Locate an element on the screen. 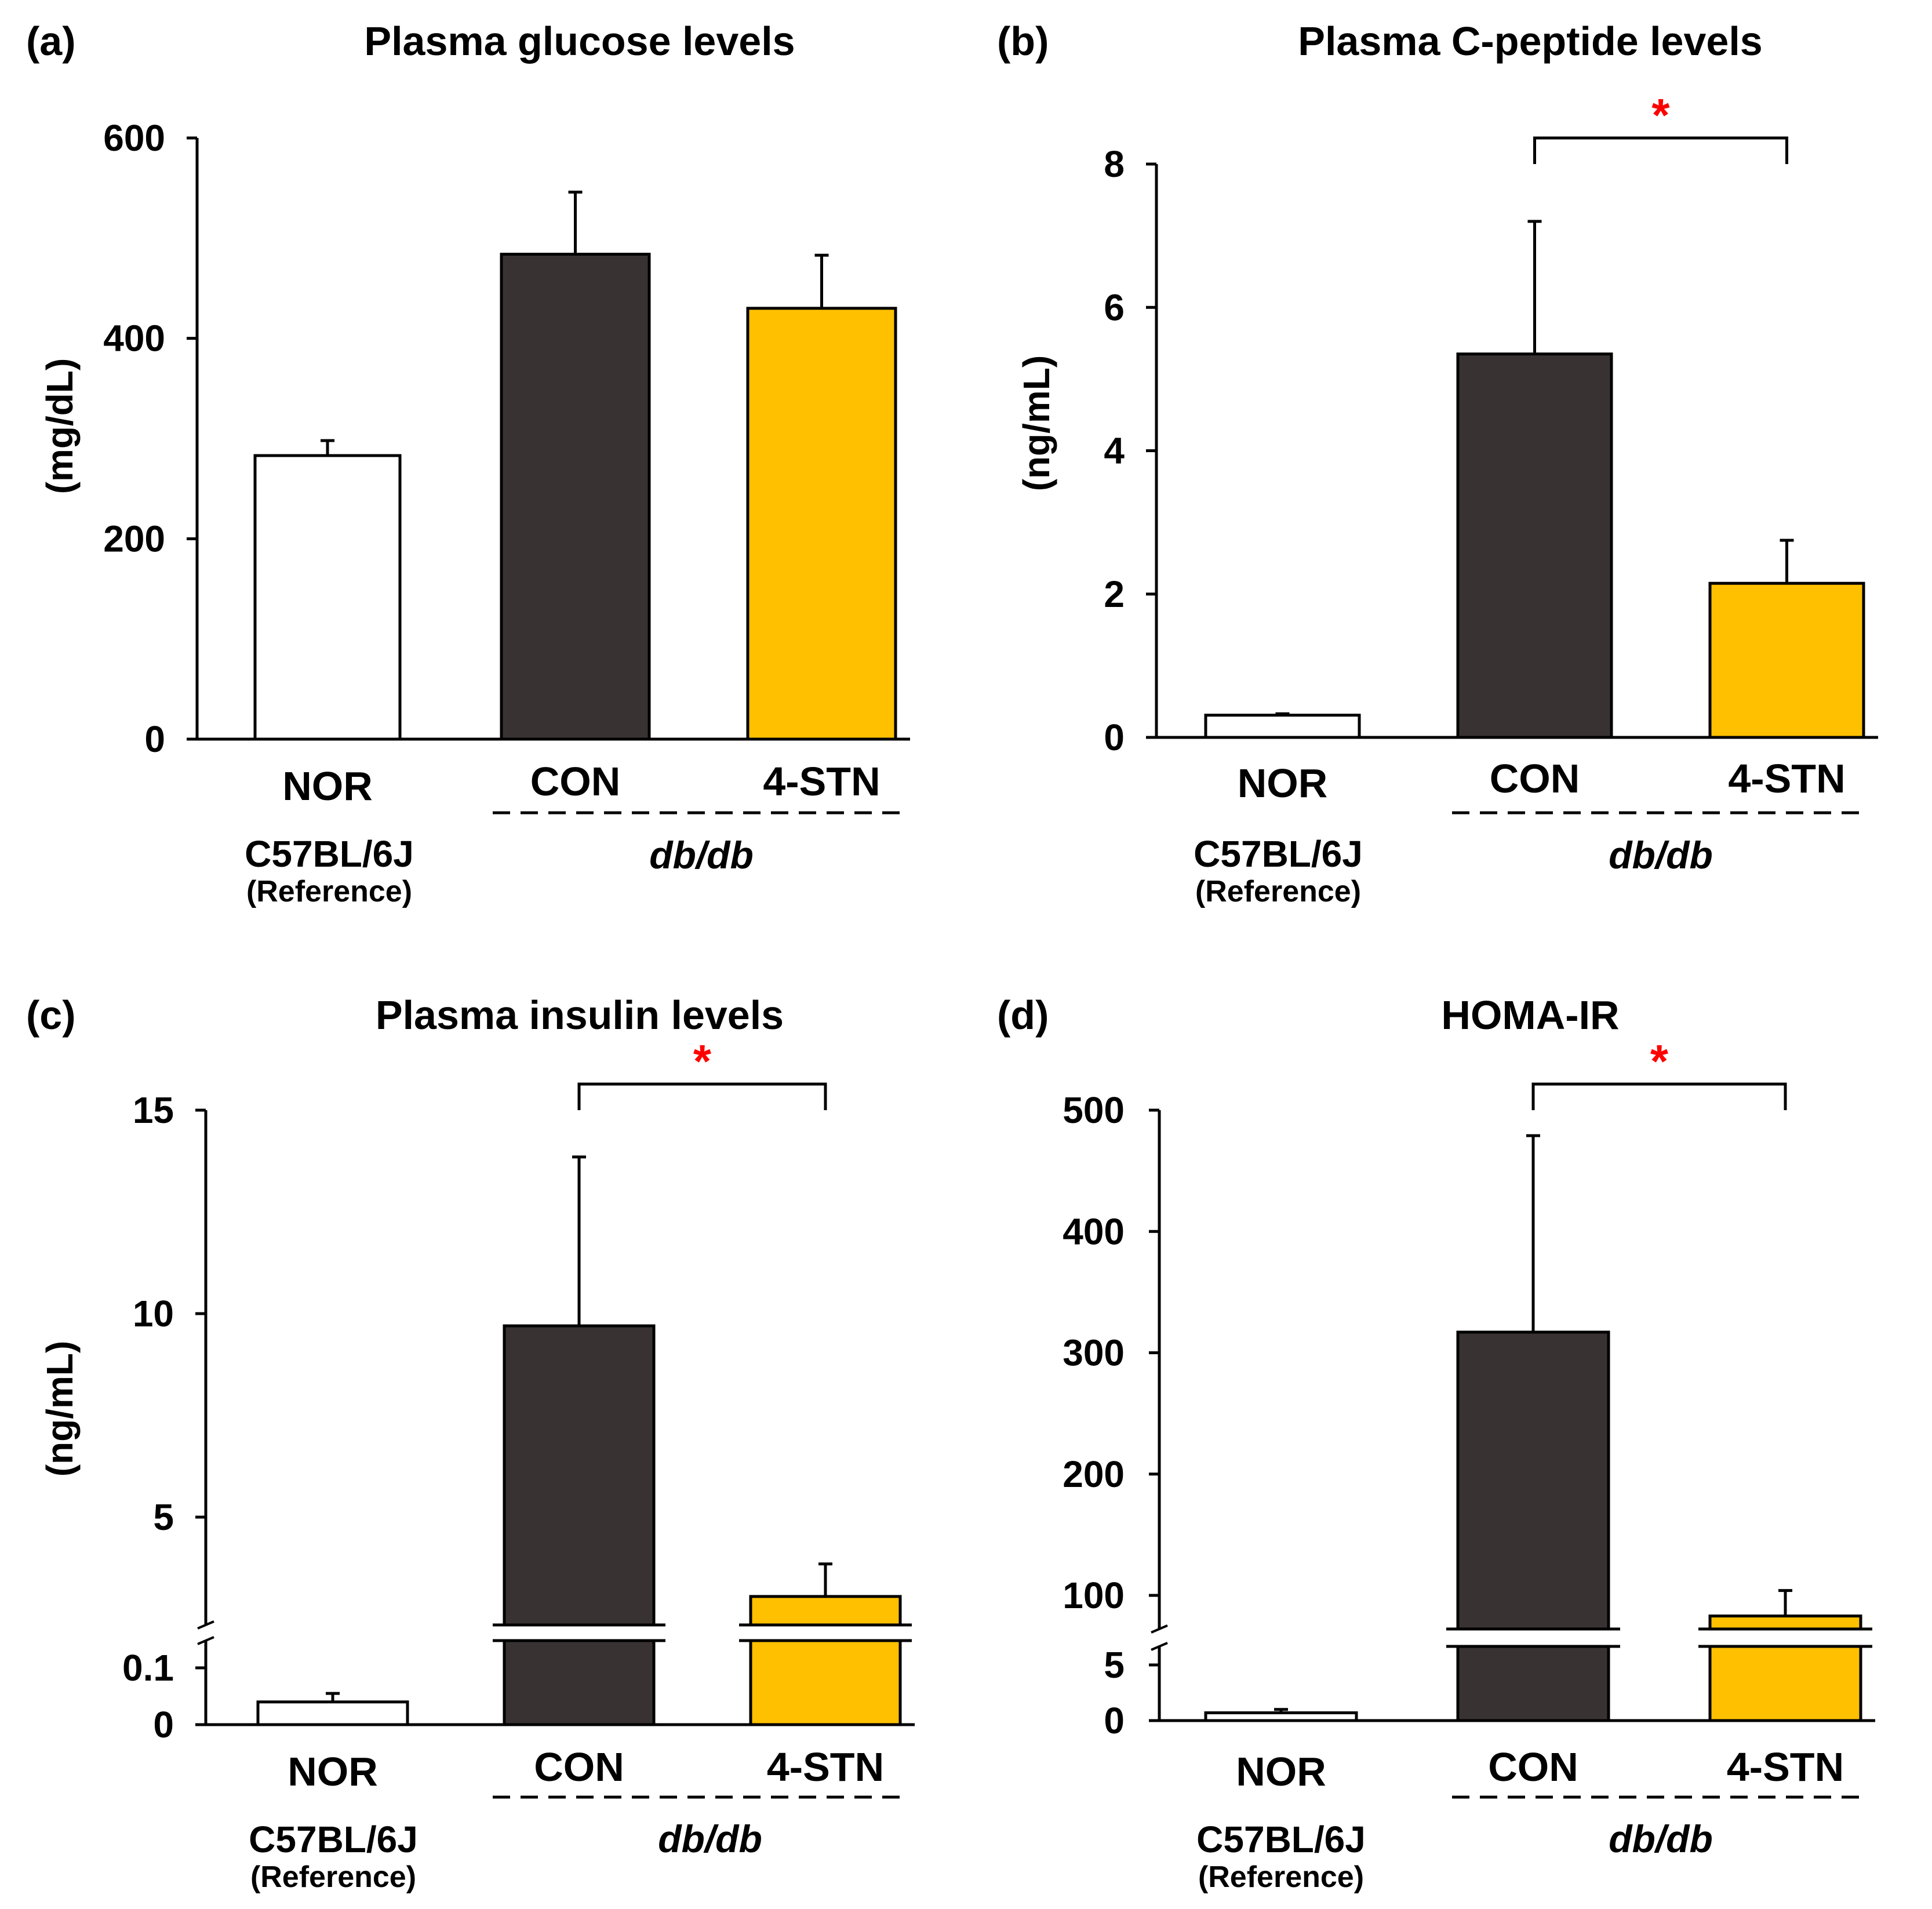  y-tick-label: 2 is located at coordinates (1114, 594).